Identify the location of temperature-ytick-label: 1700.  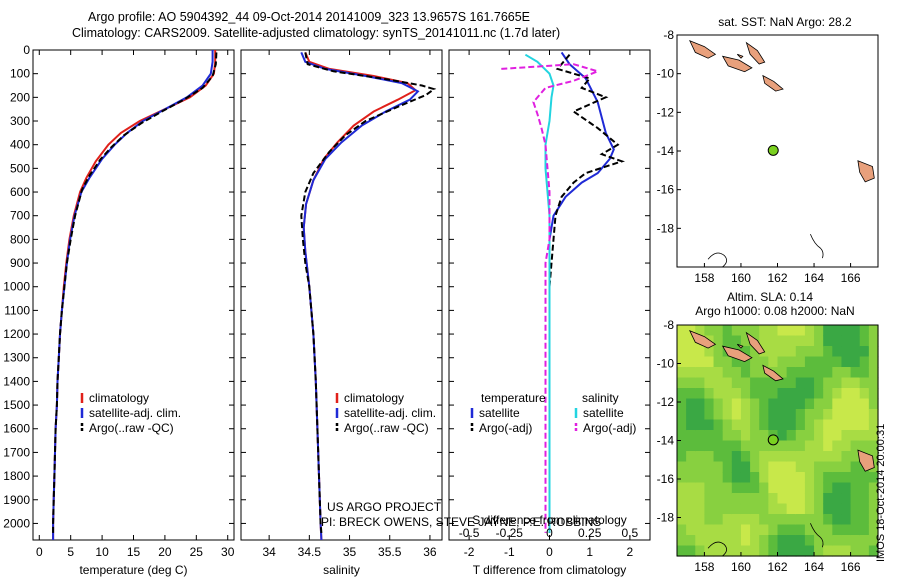
(16, 452).